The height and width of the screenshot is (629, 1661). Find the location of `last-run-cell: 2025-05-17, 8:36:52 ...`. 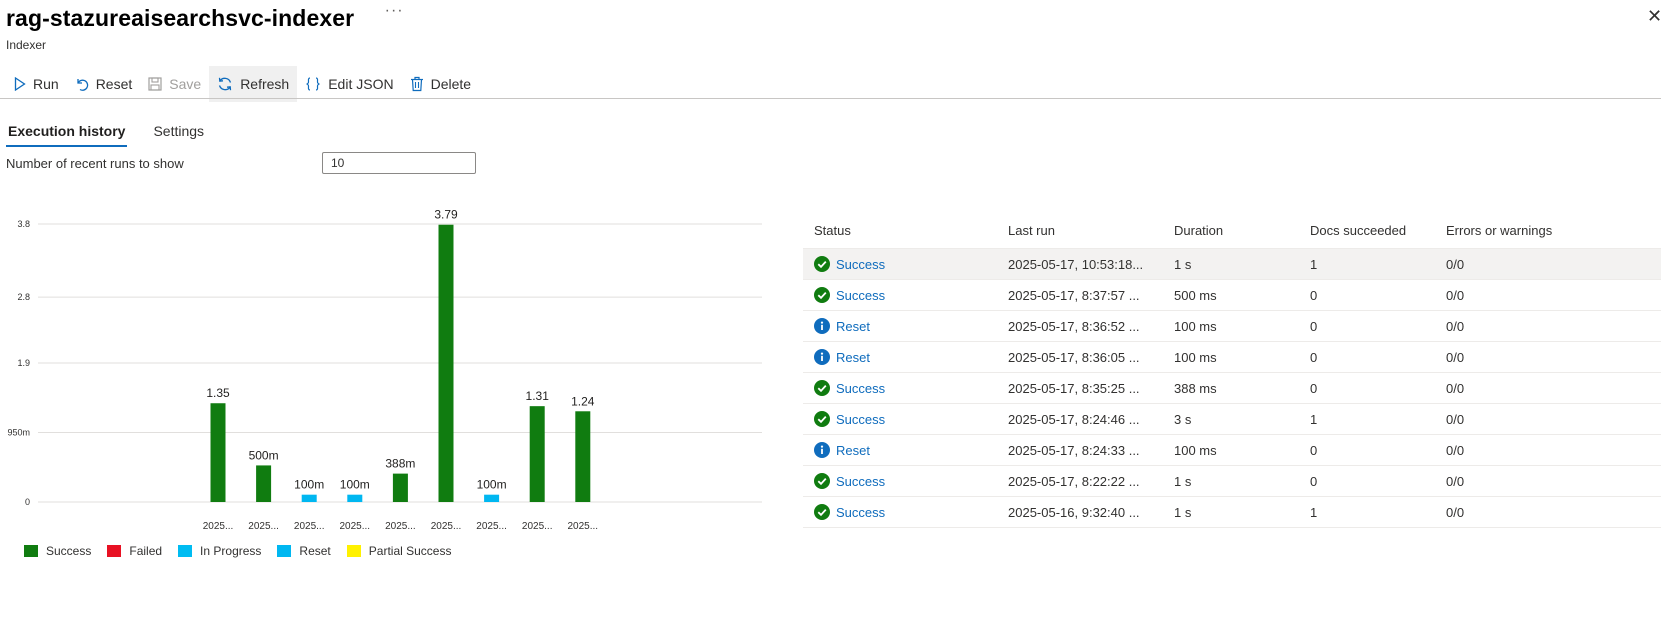

last-run-cell: 2025-05-17, 8:36:52 ... is located at coordinates (1074, 326).